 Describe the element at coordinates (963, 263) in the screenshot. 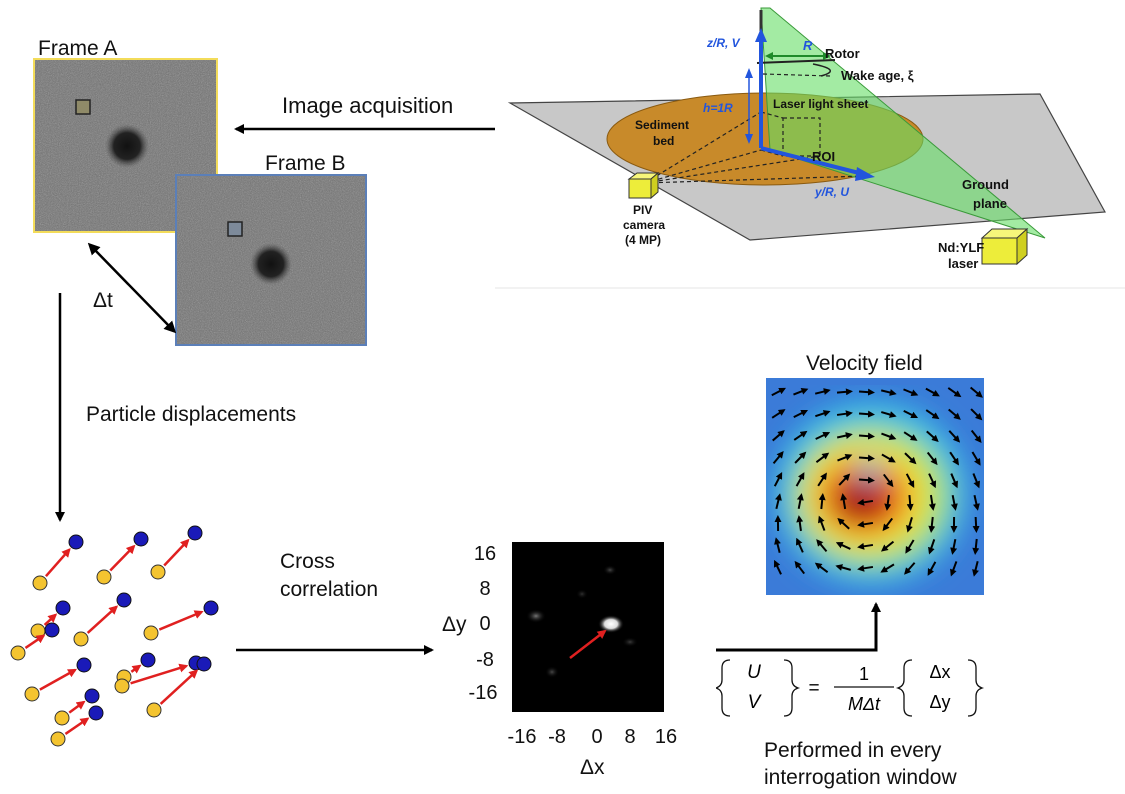

I see `laser-label-2: laser` at that location.